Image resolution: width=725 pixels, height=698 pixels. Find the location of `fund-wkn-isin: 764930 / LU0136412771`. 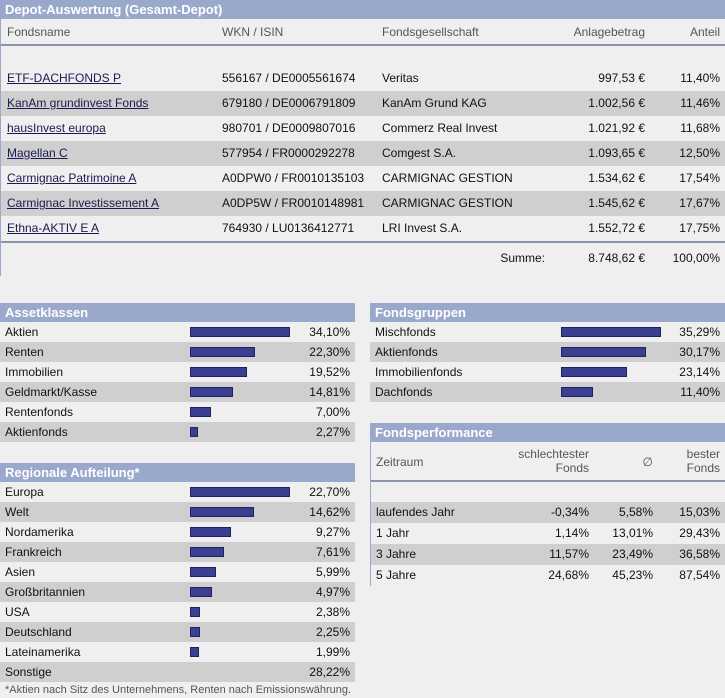

fund-wkn-isin: 764930 / LU0136412771 is located at coordinates (288, 228).